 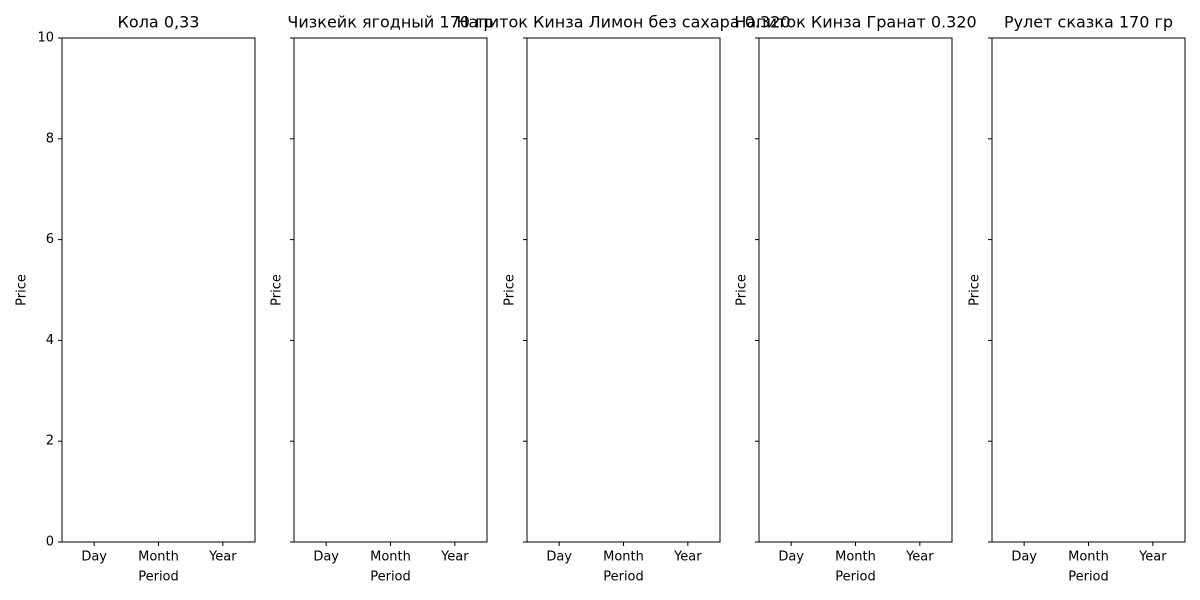 I want to click on y-tick-label: 10, so click(x=45, y=38).